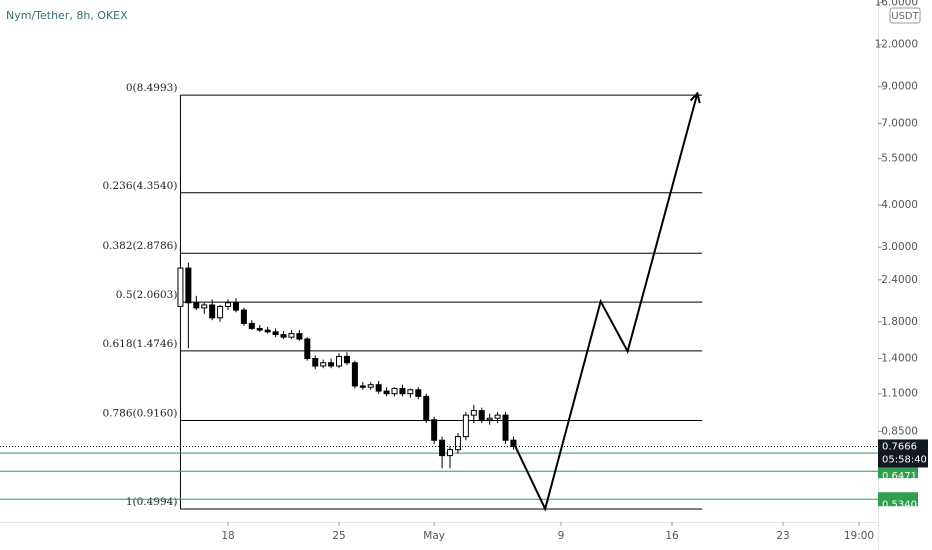 This screenshot has width=932, height=550. Describe the element at coordinates (899, 123) in the screenshot. I see `y-tick-label: 7.0000` at that location.